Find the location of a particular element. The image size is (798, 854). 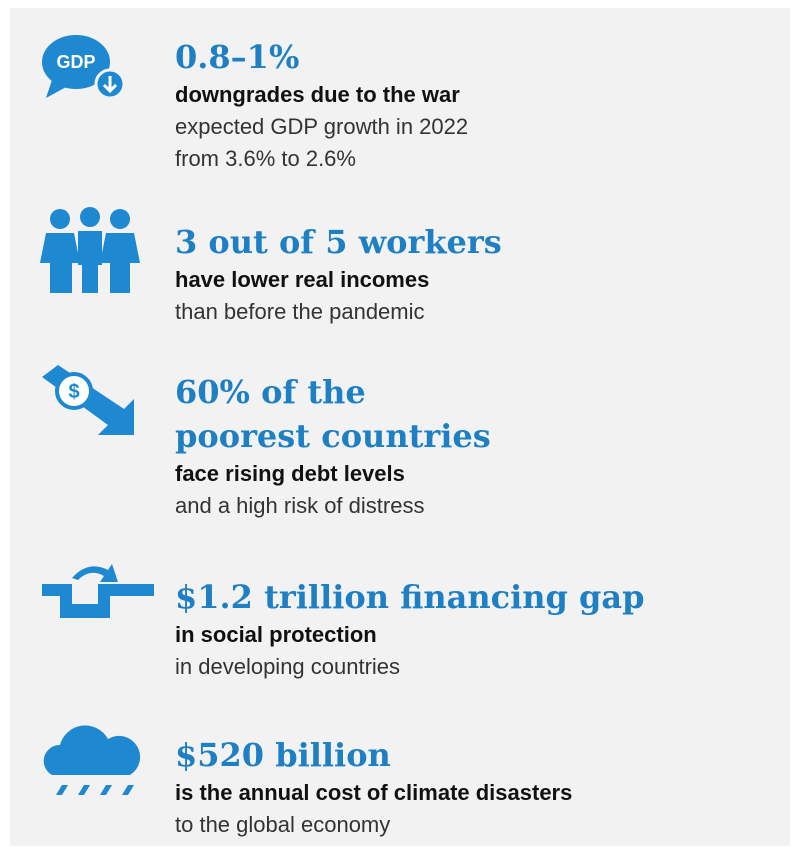

text-line: than before the pandemic is located at coordinates (300, 311).